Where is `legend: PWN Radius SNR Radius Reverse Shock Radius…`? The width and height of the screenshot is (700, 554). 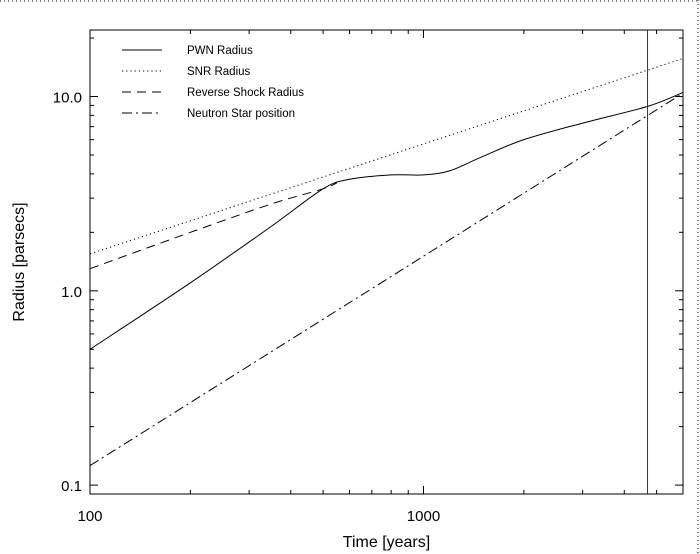 legend: PWN Radius SNR Radius Reverse Shock Radius… is located at coordinates (213, 82).